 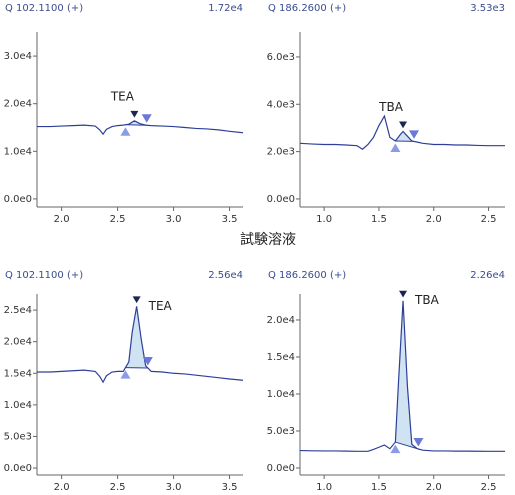 What do you see at coordinates (487, 8) in the screenshot?
I see `max-intensity: 3.53e3` at bounding box center [487, 8].